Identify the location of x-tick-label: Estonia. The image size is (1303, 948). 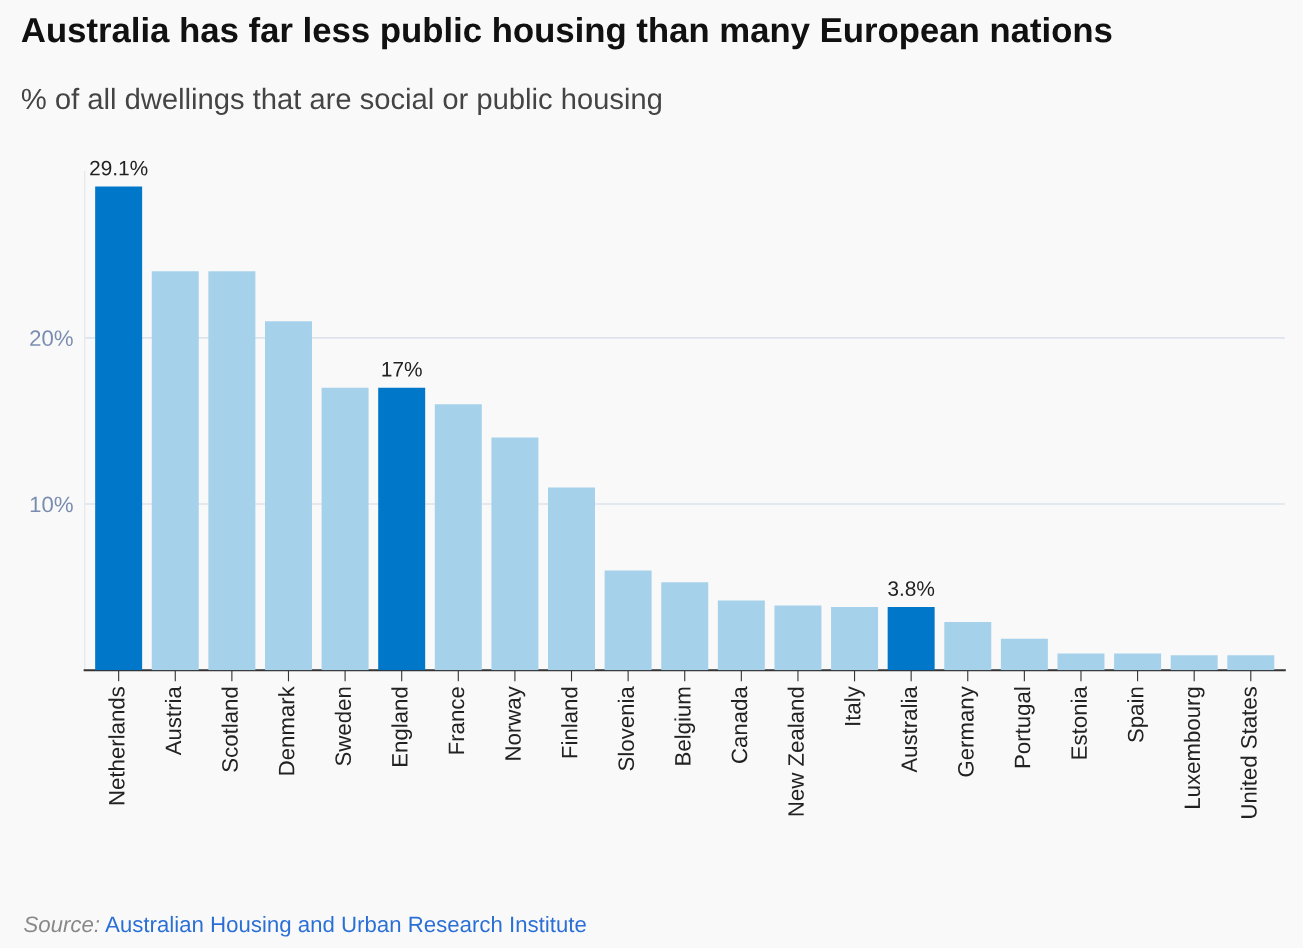
(1078, 722).